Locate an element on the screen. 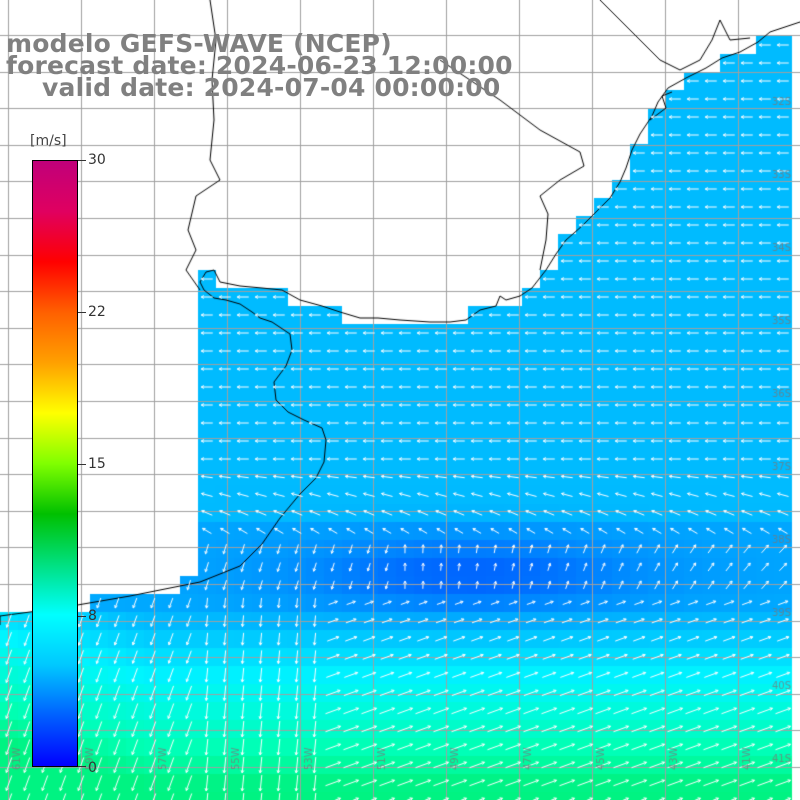 The image size is (800, 800). colorbar-units: [m/s] is located at coordinates (48, 141).